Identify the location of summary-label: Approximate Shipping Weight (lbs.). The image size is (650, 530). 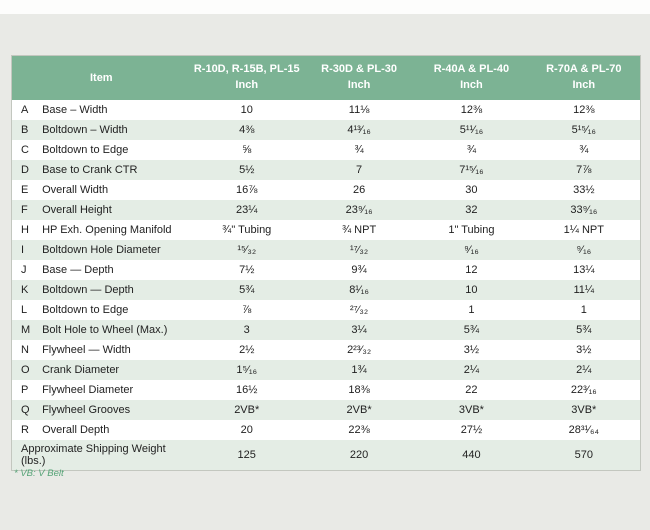
(101, 454).